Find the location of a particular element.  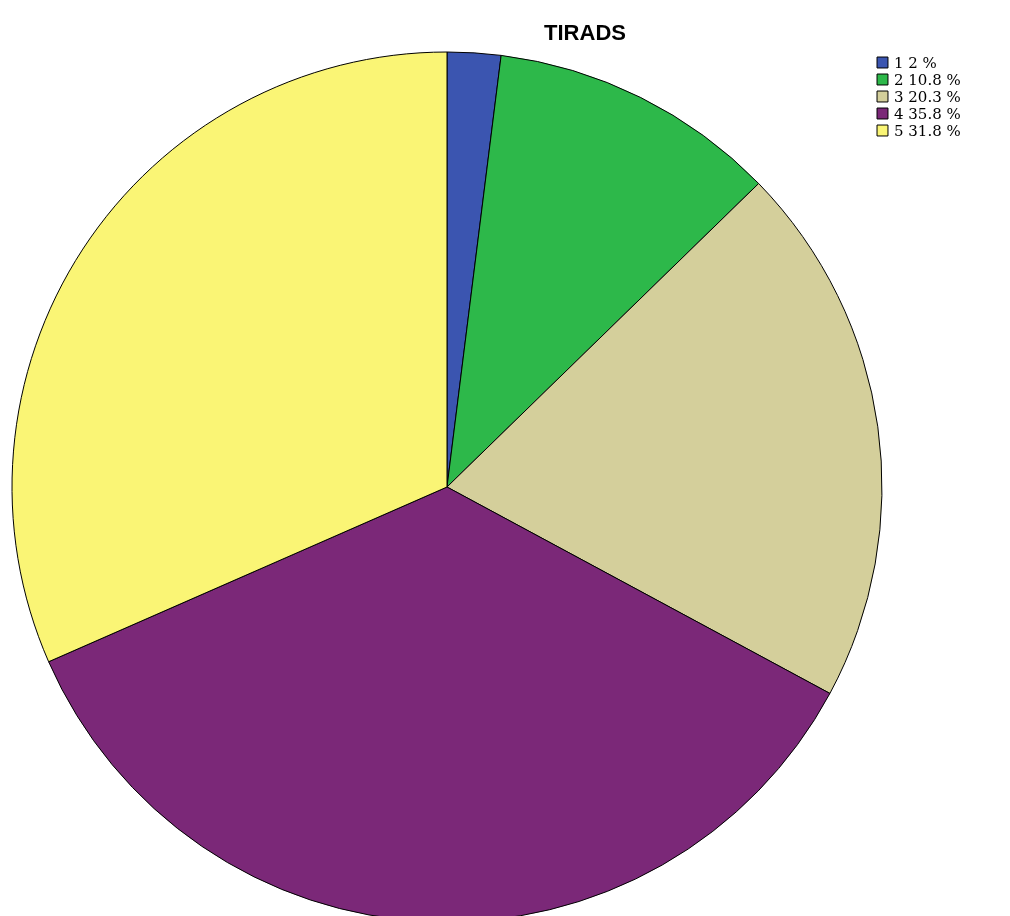

legend-label: 3 20.3 % is located at coordinates (927, 96).